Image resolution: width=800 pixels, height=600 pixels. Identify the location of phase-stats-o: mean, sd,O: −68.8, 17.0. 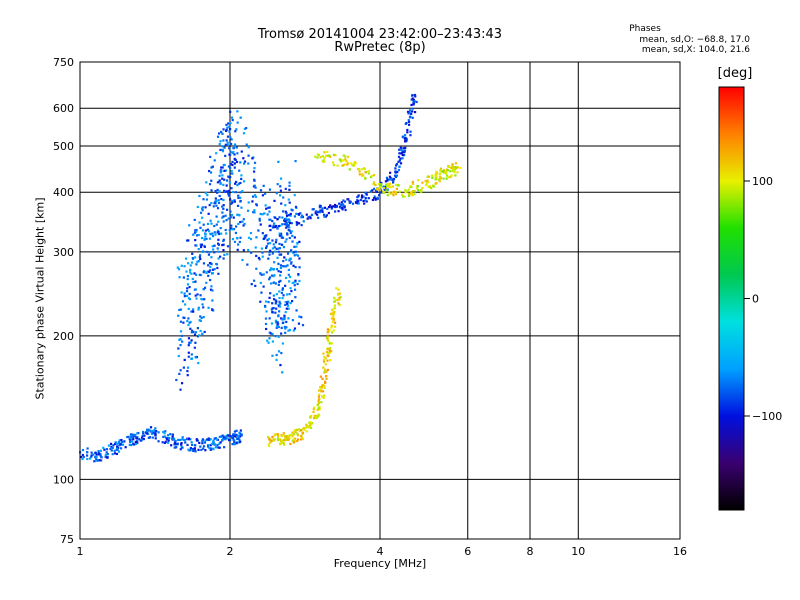
(694, 40).